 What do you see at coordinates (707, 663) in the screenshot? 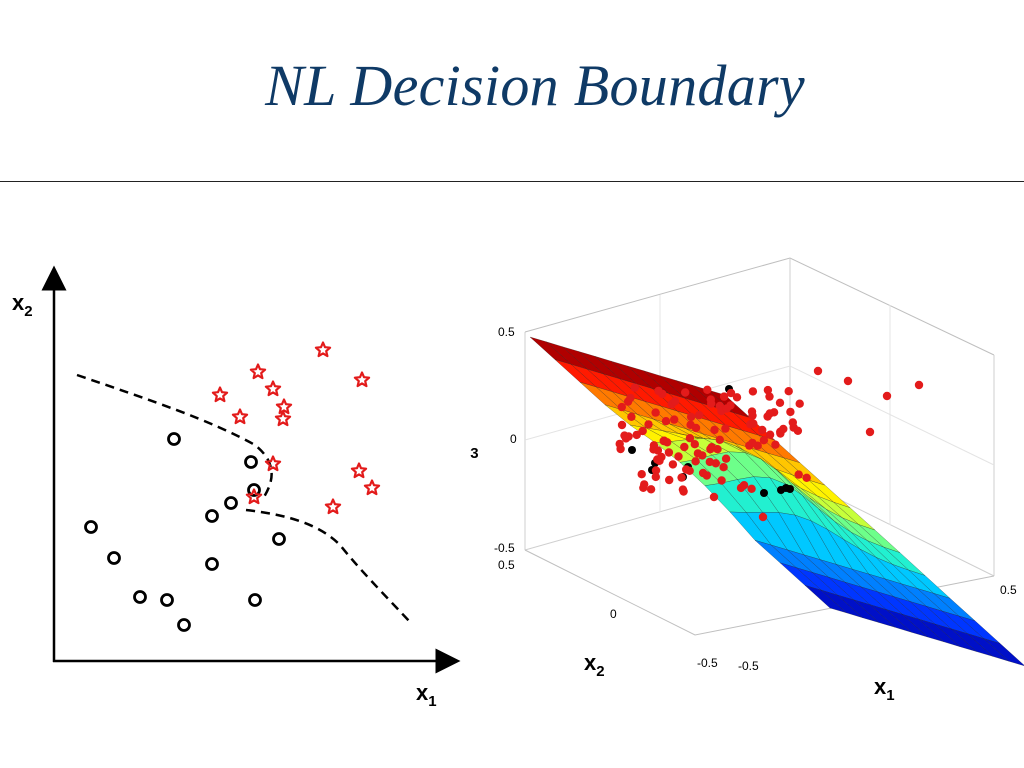
I see `x2-tick-neg-0.5: -0.5` at bounding box center [707, 663].